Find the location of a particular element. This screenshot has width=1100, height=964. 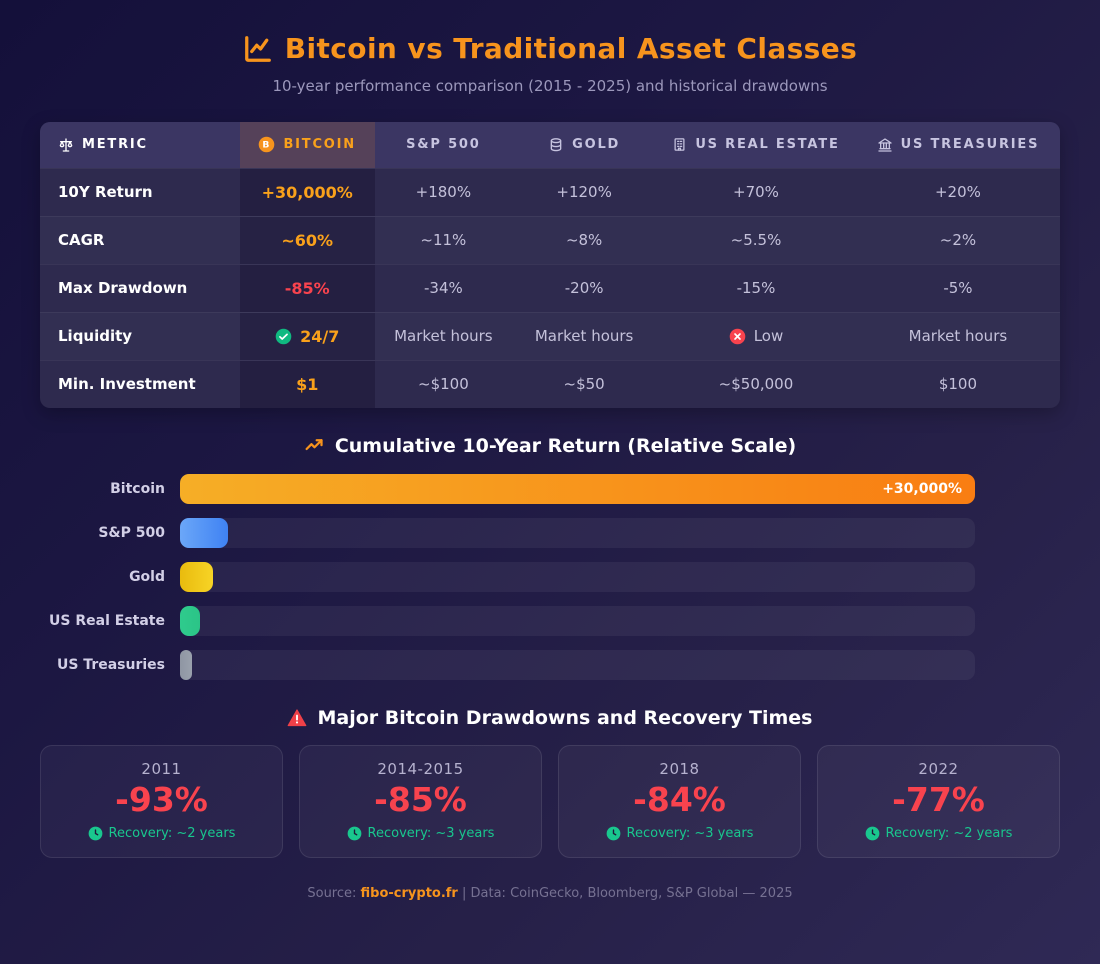

gold-cell: ~$50 is located at coordinates (584, 384).